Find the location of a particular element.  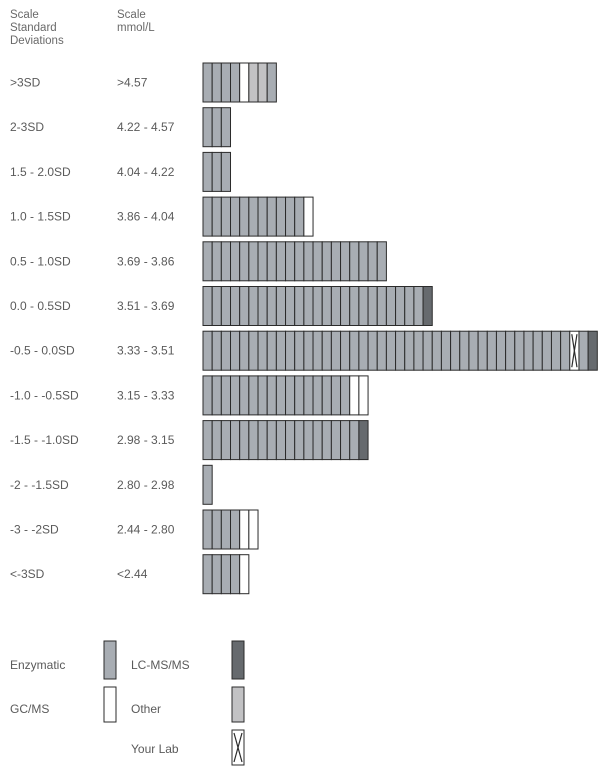

mmol-range-label: <2.44 is located at coordinates (132, 574).